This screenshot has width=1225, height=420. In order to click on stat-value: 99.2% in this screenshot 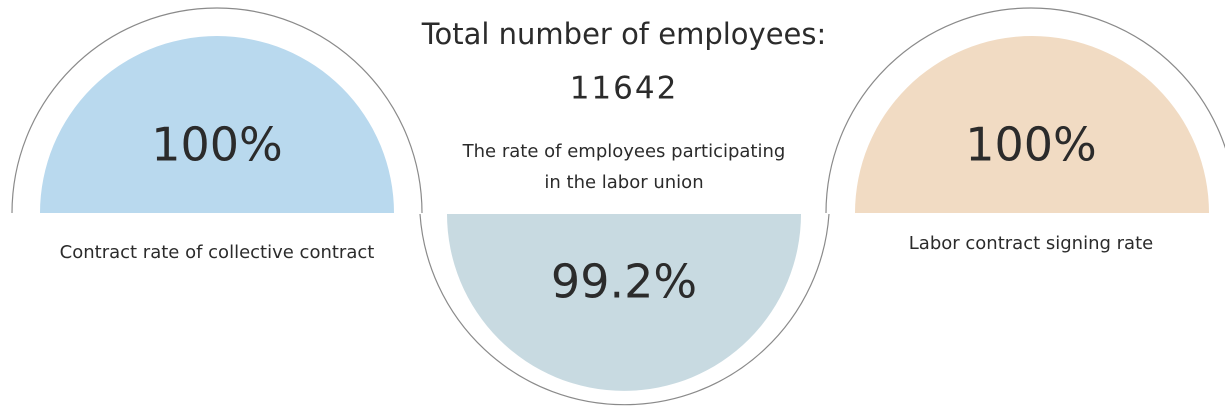, I will do `click(624, 282)`.